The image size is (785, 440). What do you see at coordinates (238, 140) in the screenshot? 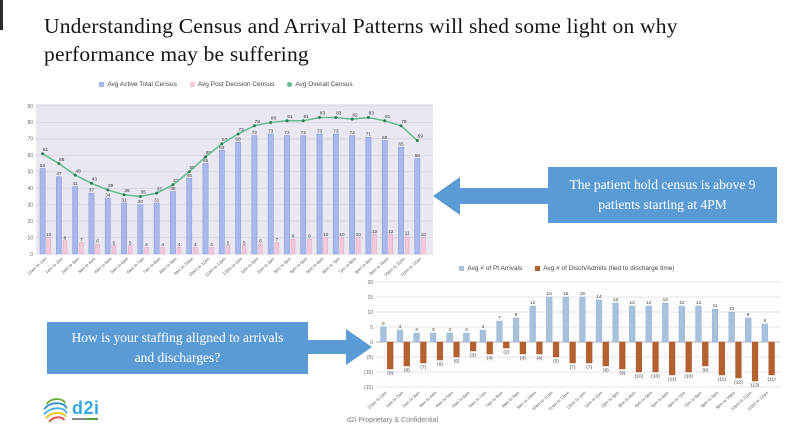
I see `svg-text: 68` at bounding box center [238, 140].